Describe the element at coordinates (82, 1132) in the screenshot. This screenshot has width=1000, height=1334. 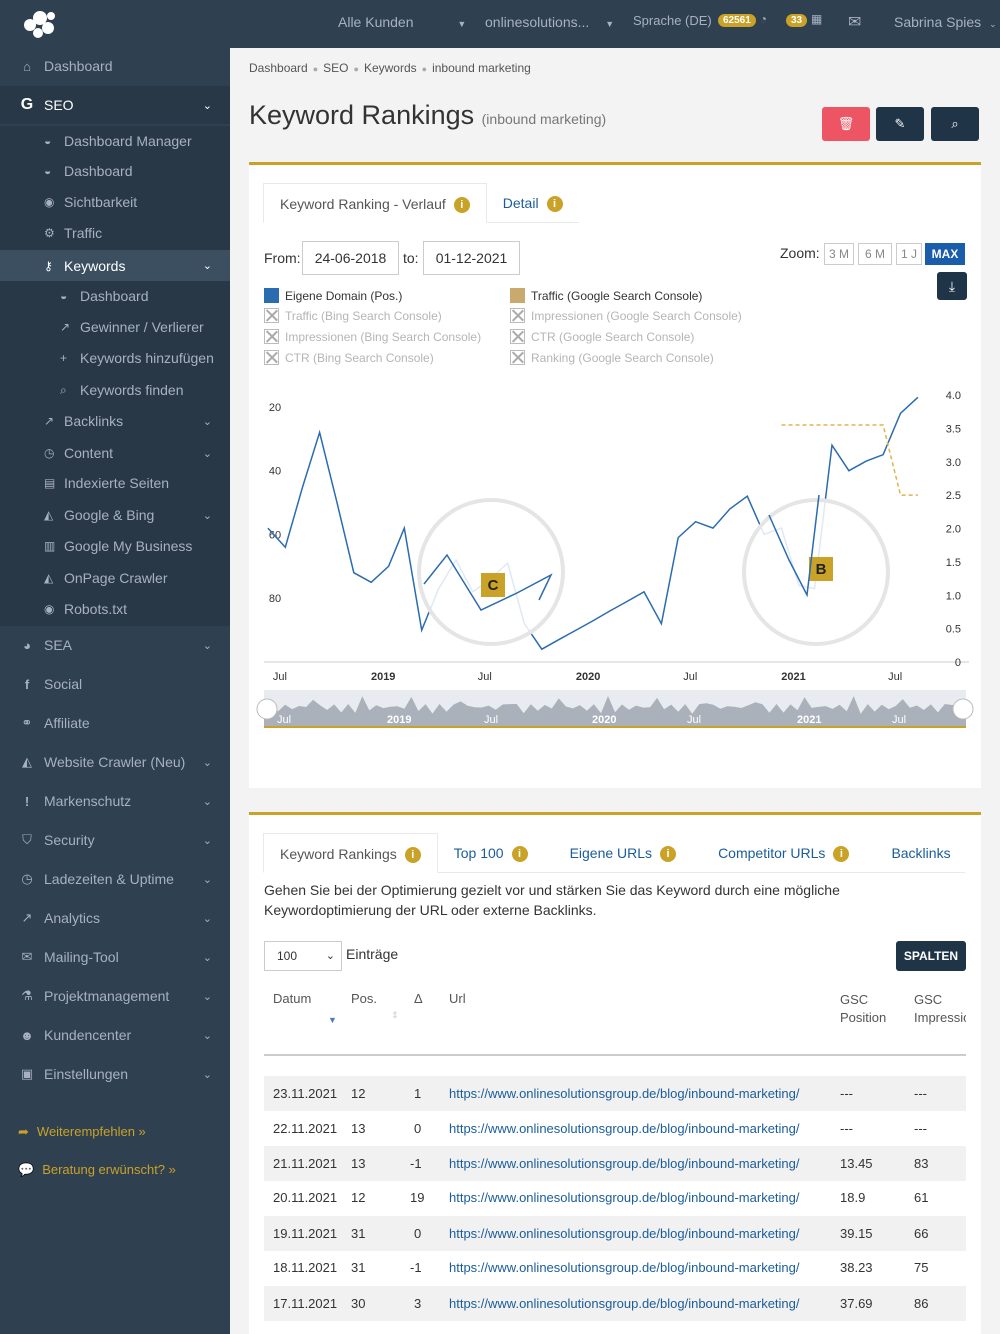
I see `recommend-link: ➦ Weiterempfehlen »` at that location.